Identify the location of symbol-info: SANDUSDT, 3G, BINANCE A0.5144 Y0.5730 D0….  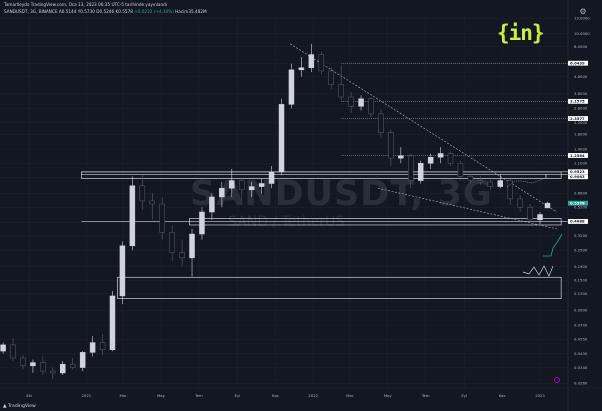
(105, 11).